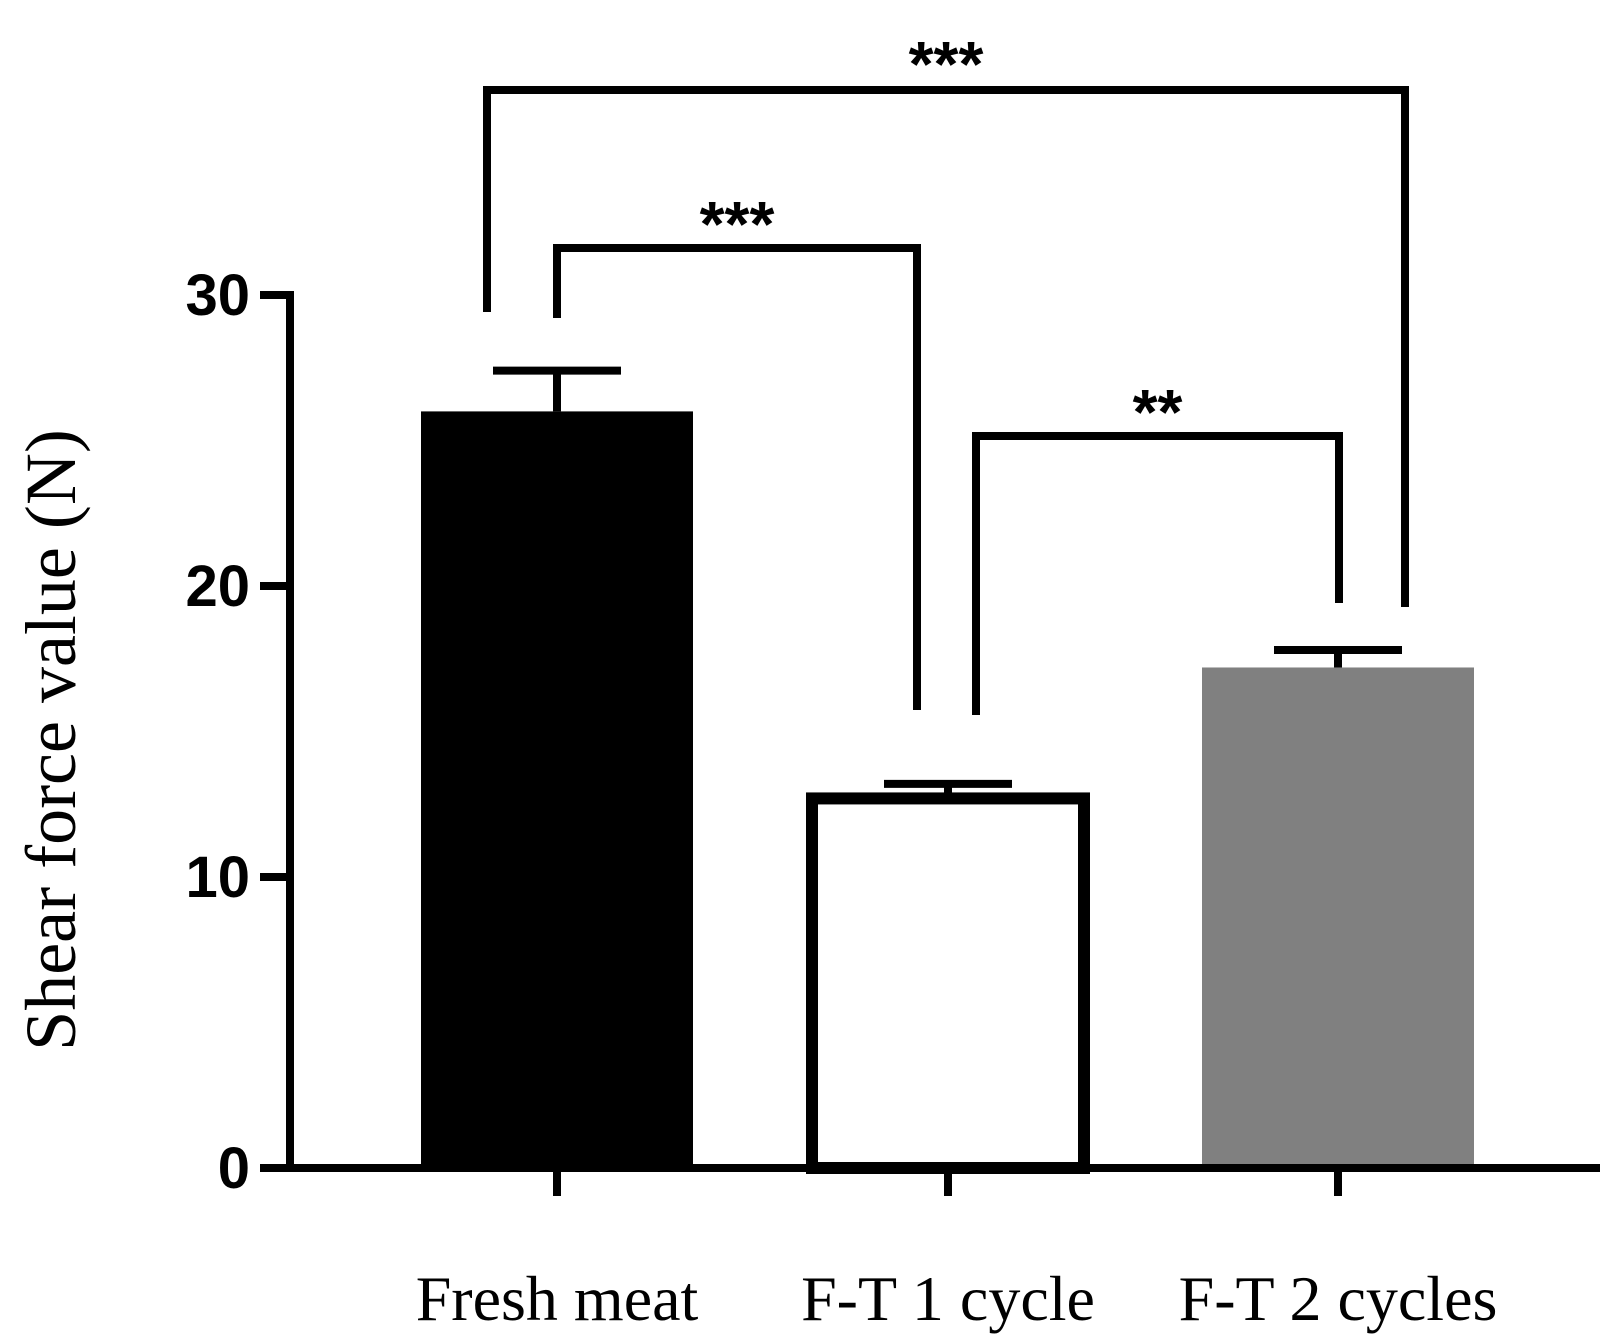 The width and height of the screenshot is (1618, 1344). Describe the element at coordinates (557, 1298) in the screenshot. I see `x-tick-label-1: Fresh meat` at that location.